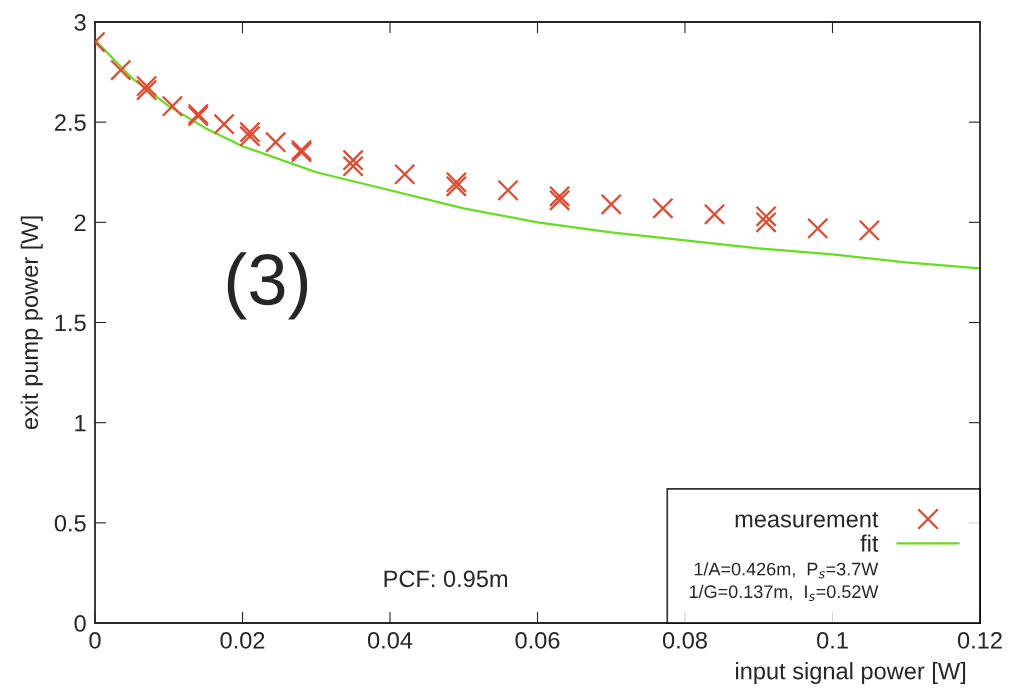  Describe the element at coordinates (832, 640) in the screenshot. I see `x-tick-label: 0.1` at that location.